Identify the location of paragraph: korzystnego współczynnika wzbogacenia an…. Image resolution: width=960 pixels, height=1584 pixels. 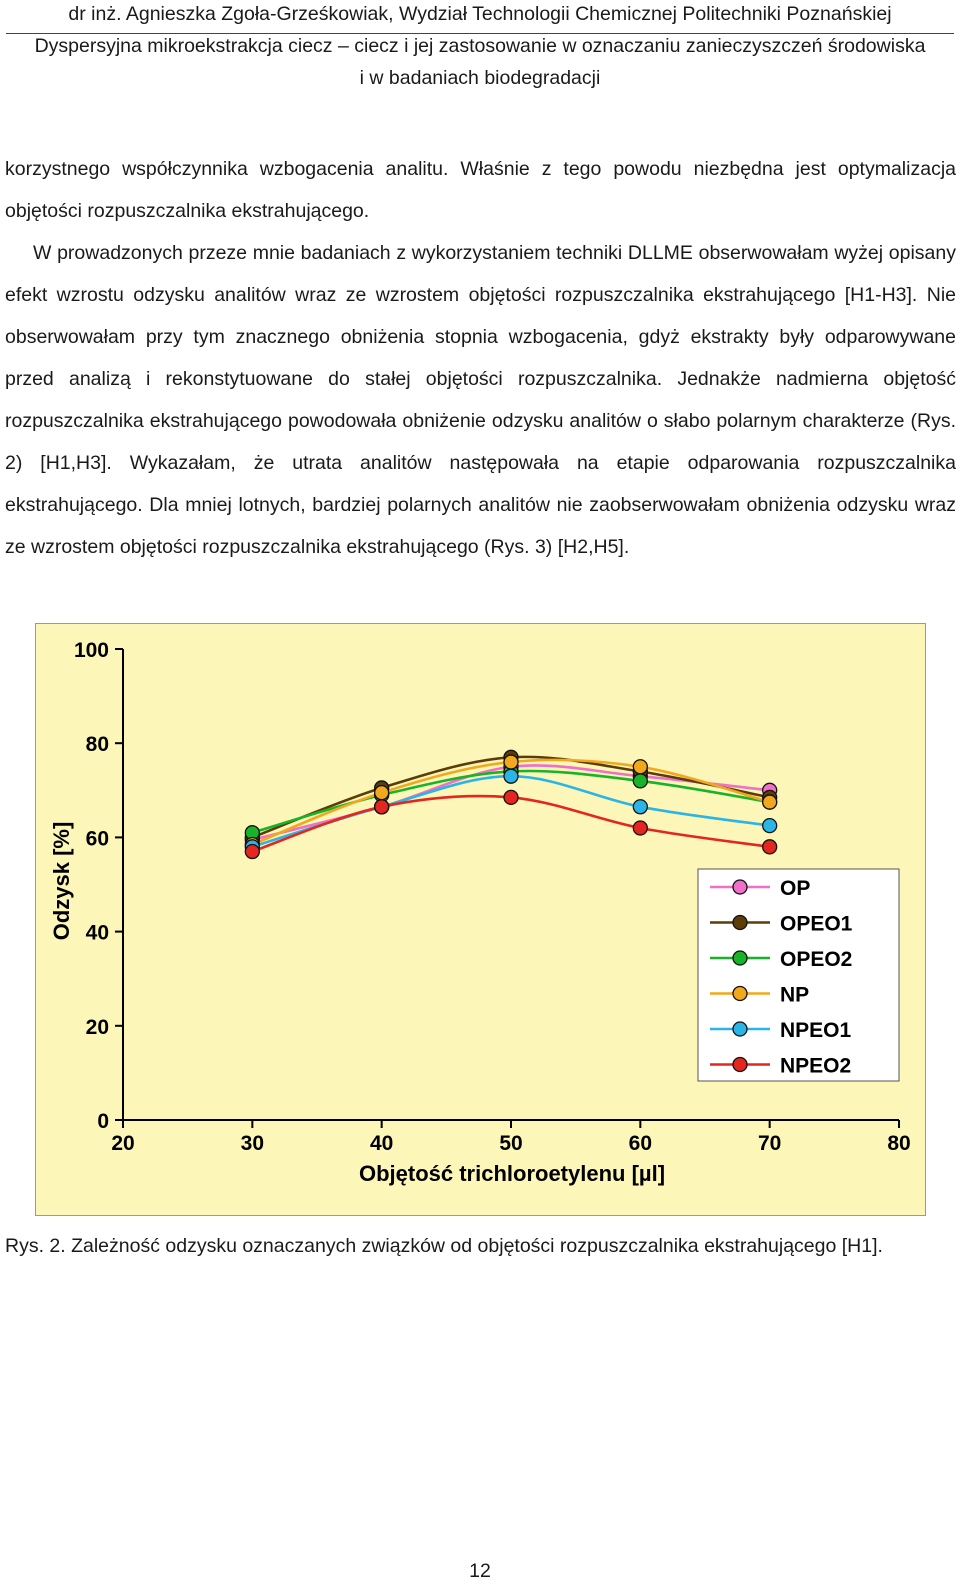
(480, 190).